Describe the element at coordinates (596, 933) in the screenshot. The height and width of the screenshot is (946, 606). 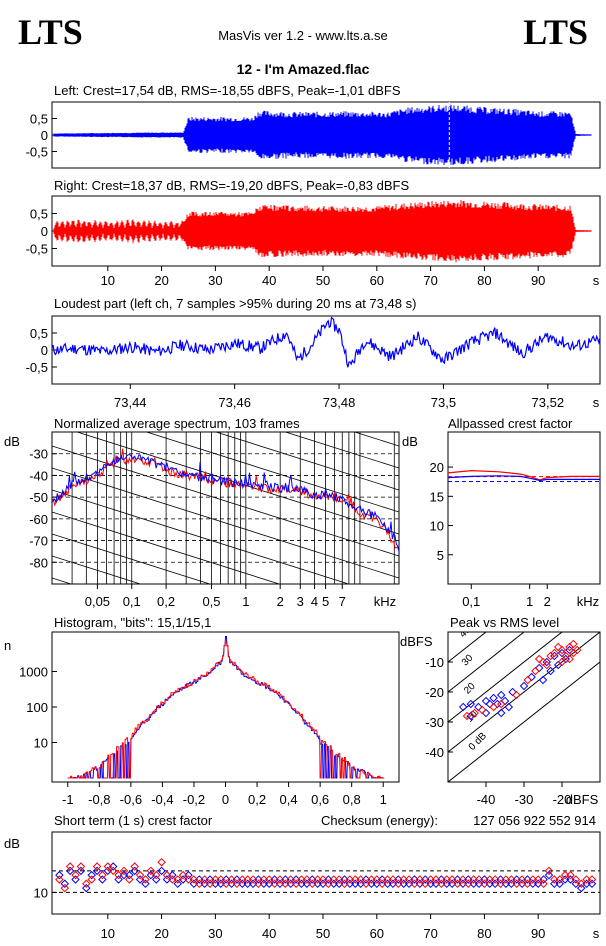
I see `stc-xunit: s` at that location.